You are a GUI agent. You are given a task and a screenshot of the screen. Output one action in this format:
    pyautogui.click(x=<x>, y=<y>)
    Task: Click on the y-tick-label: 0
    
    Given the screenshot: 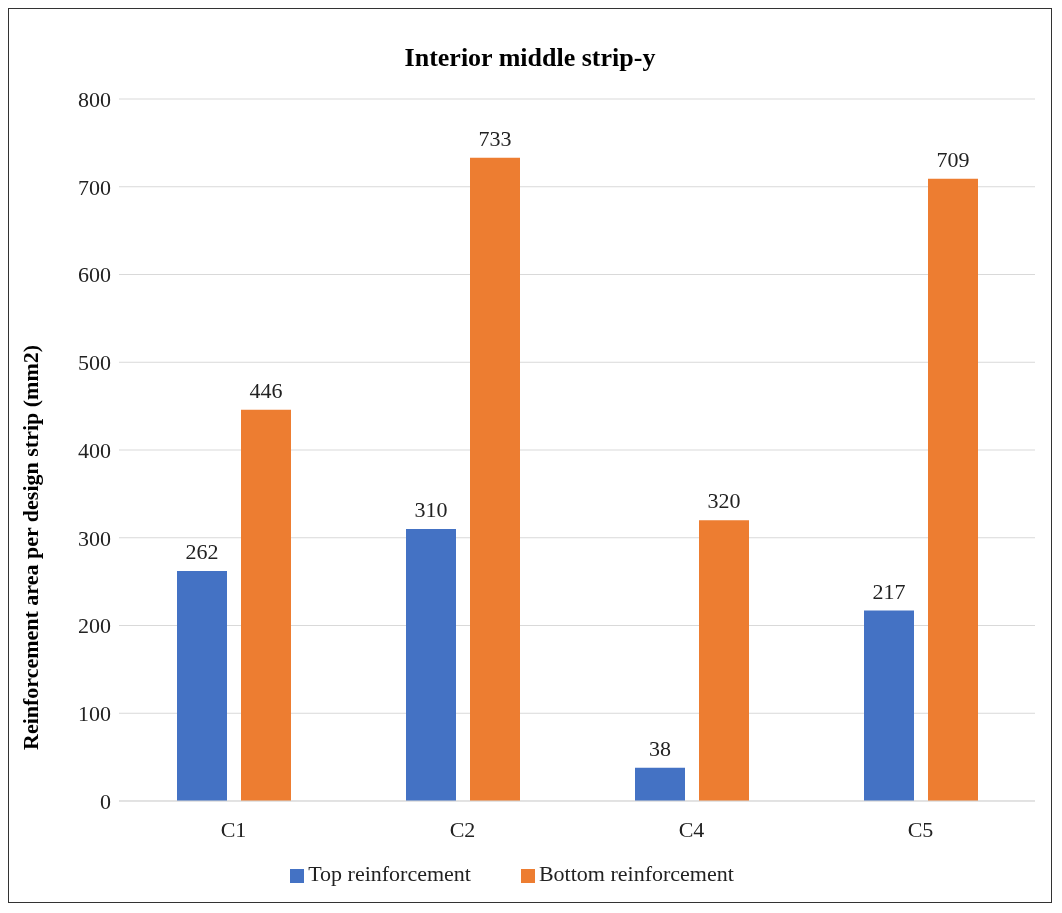 What is the action you would take?
    pyautogui.click(x=105, y=801)
    